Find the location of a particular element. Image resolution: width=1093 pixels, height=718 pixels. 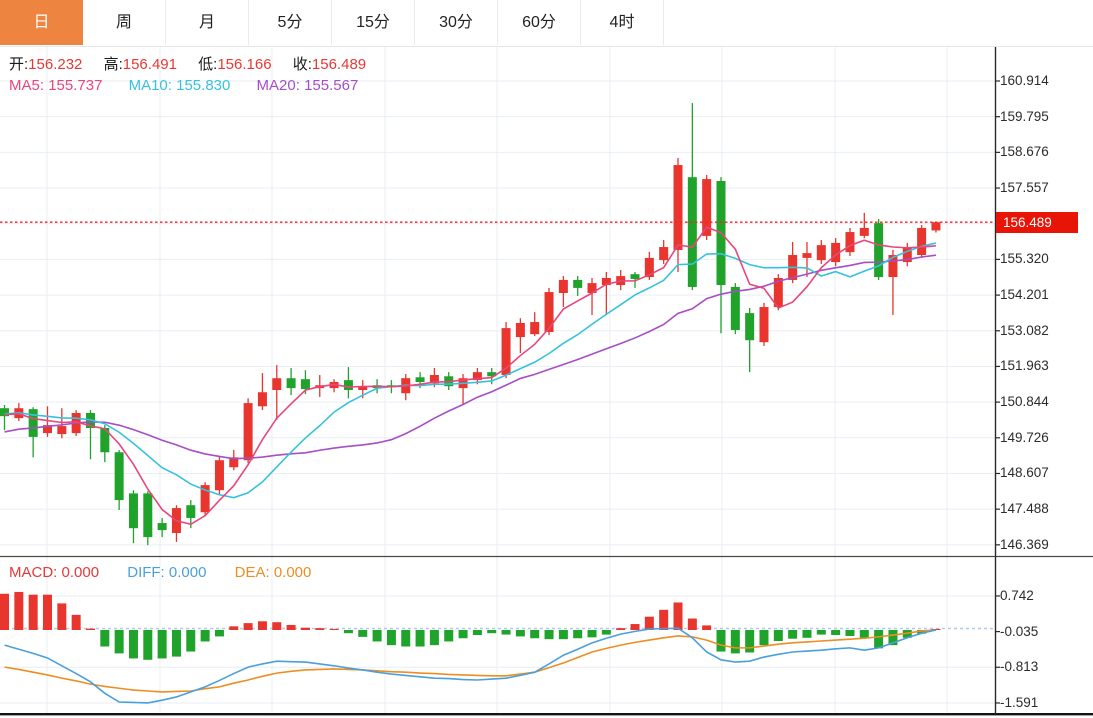

ma20-label: MA20: is located at coordinates (278, 85).